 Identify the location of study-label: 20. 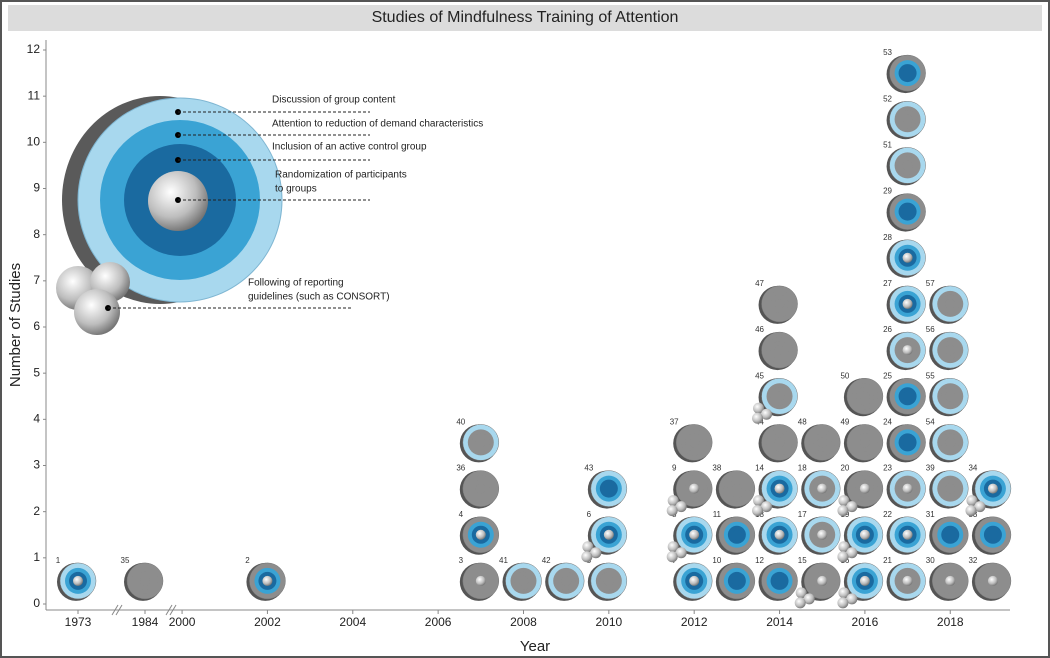
(844, 468).